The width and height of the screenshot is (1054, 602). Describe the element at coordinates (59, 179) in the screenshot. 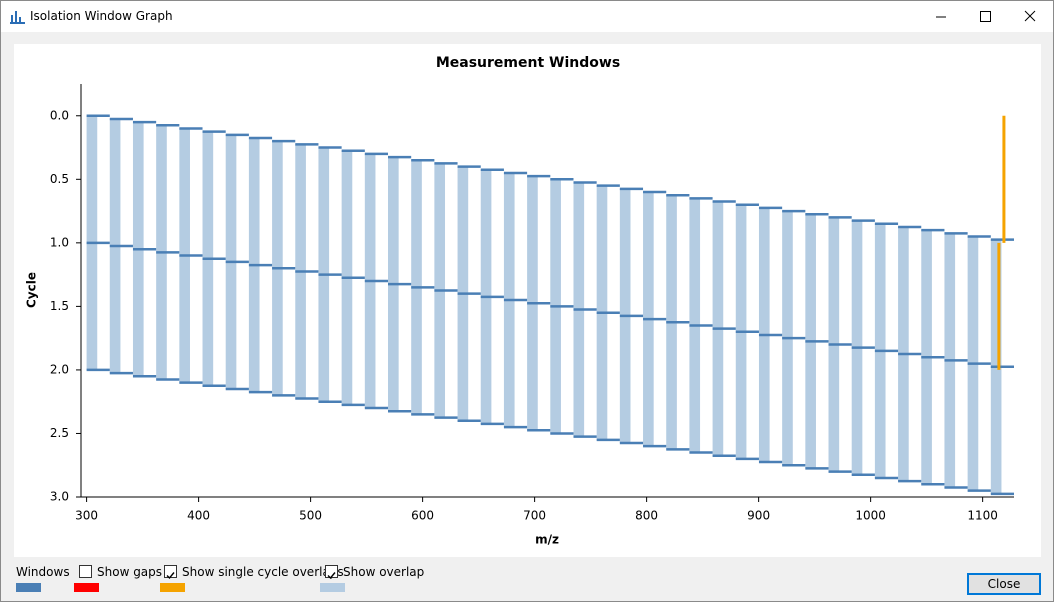

I see `y-tick-label: 0.5` at that location.